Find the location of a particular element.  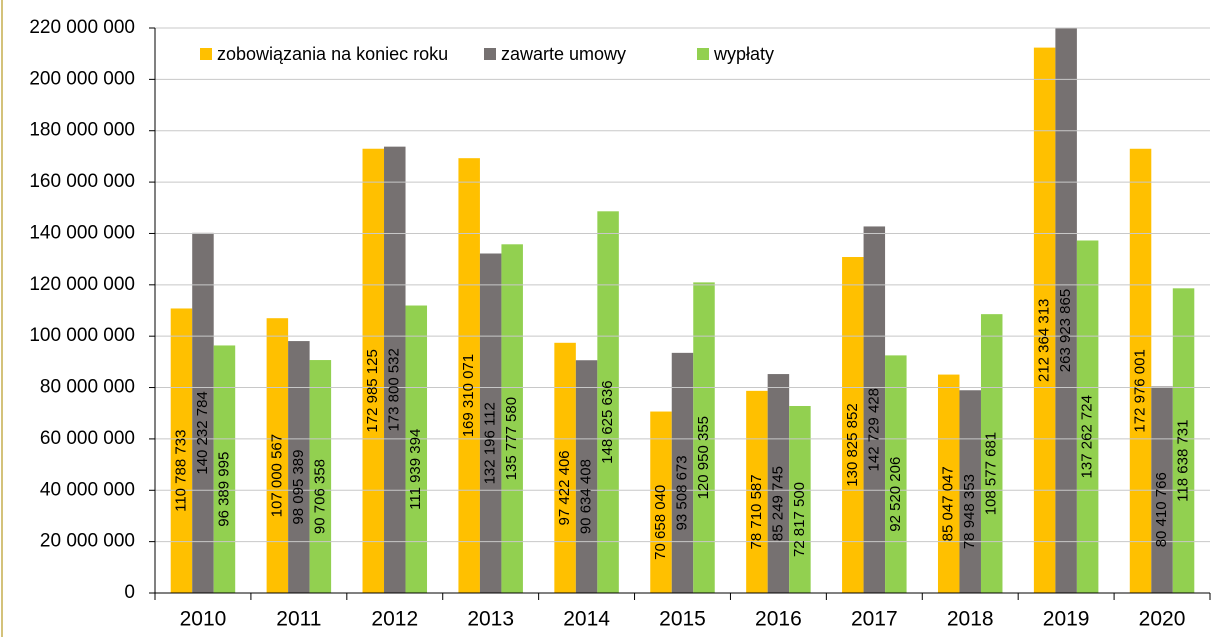

data-label: 78 710 587 is located at coordinates (756, 511).